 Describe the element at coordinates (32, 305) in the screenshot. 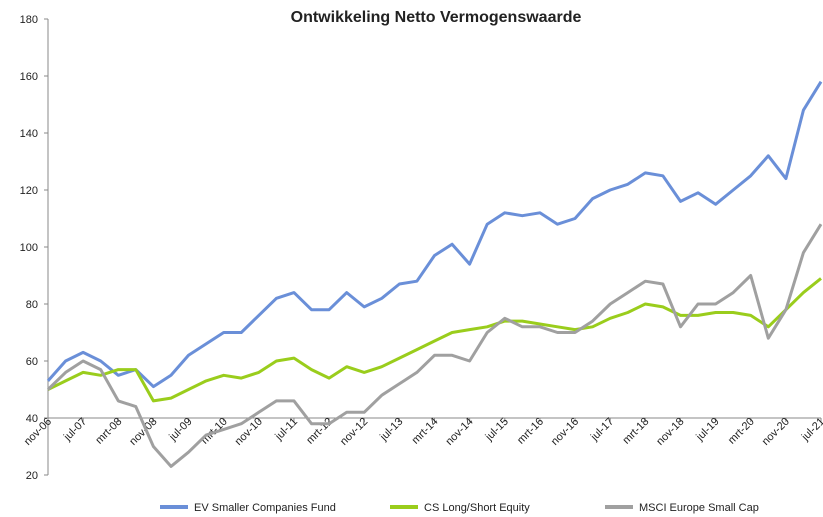

I see `y-tick-label: 80` at that location.